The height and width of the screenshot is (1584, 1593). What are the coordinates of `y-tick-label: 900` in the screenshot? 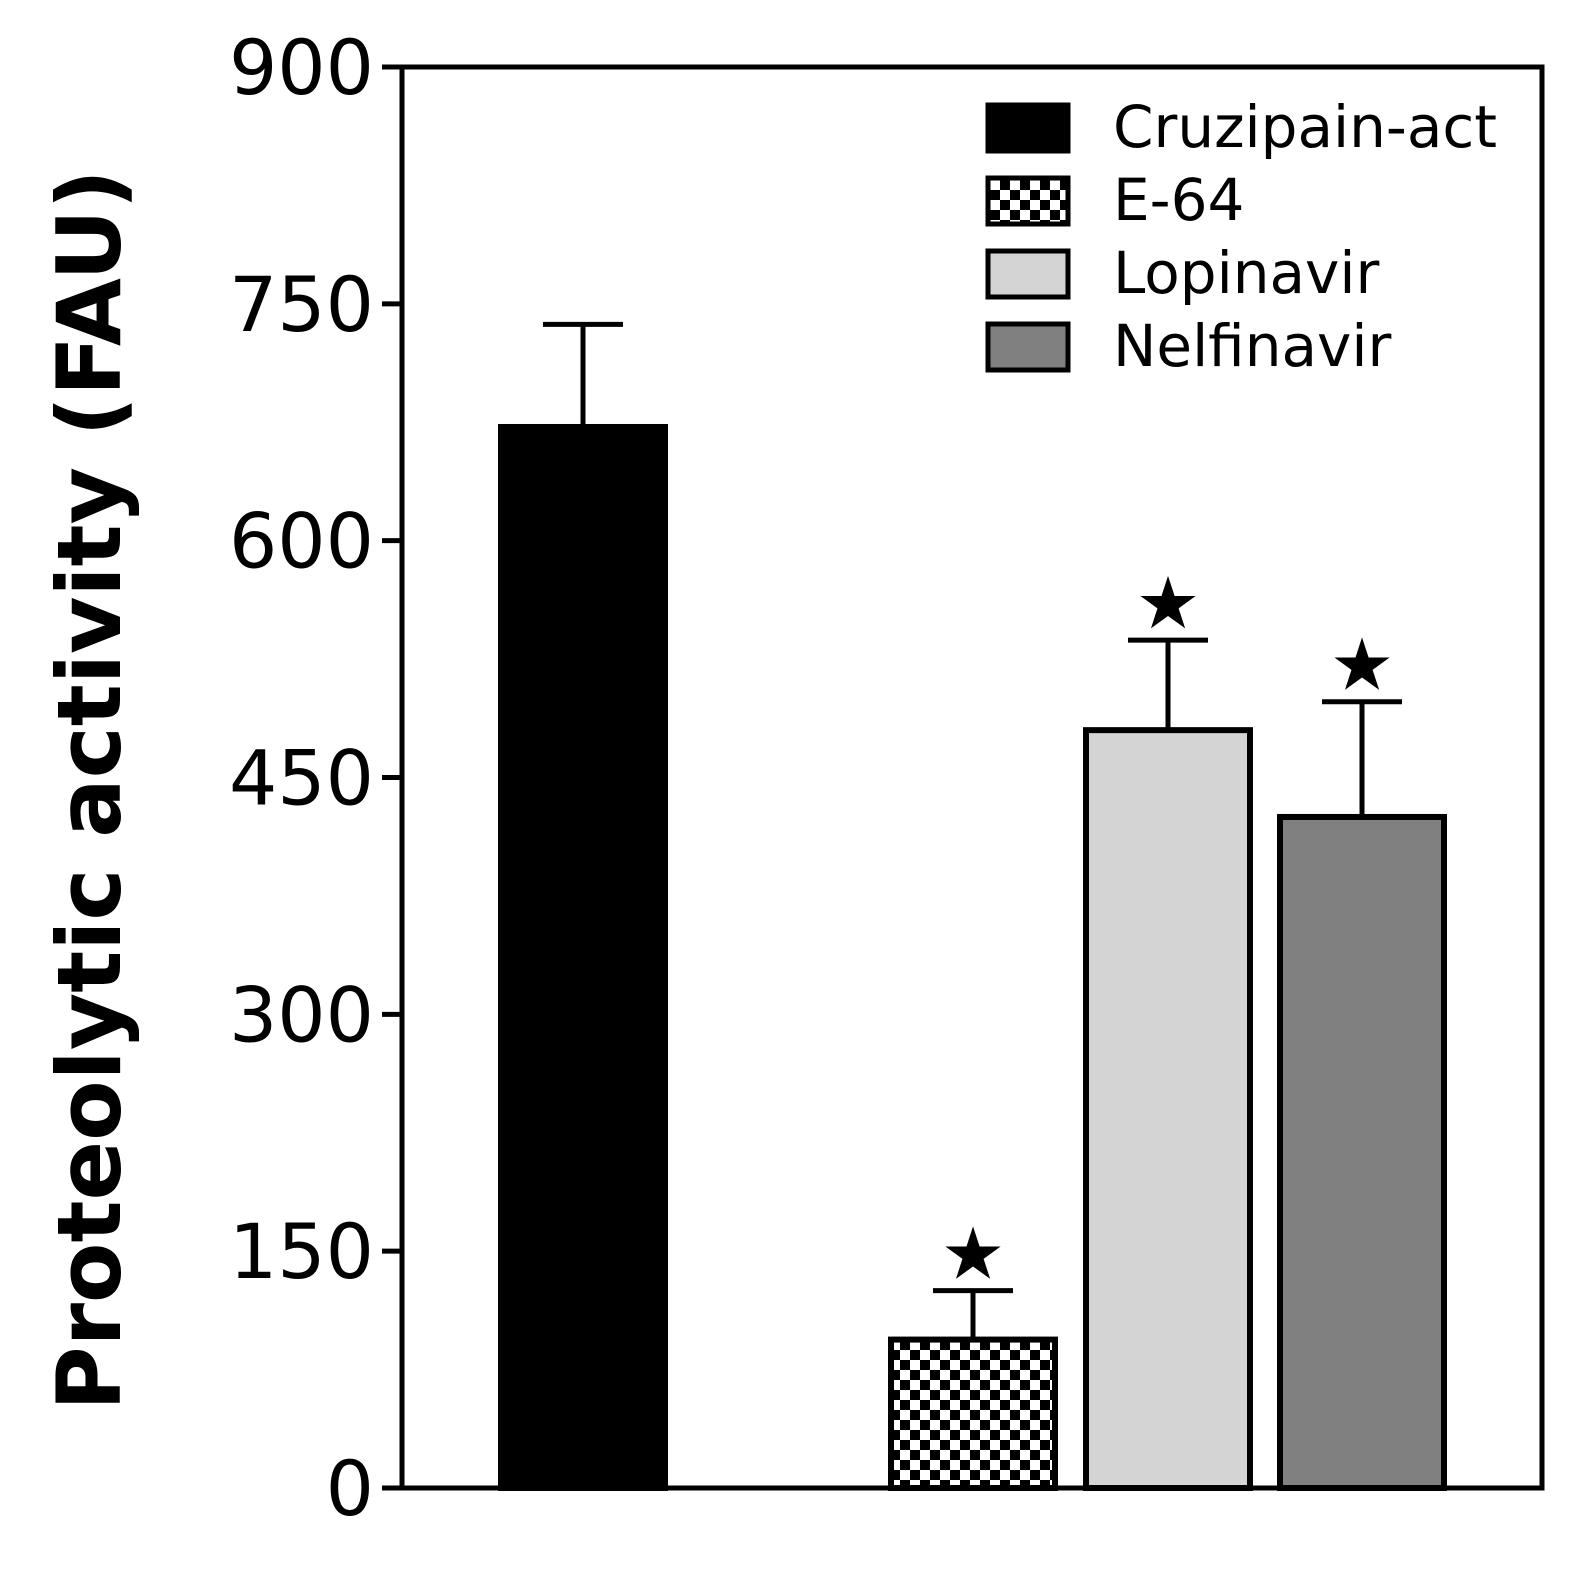 It's located at (301, 67).